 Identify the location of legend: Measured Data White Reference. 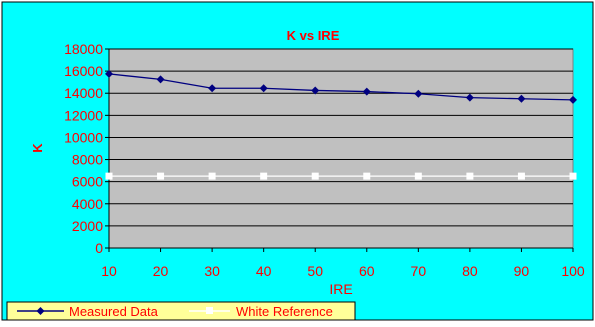
(181, 311).